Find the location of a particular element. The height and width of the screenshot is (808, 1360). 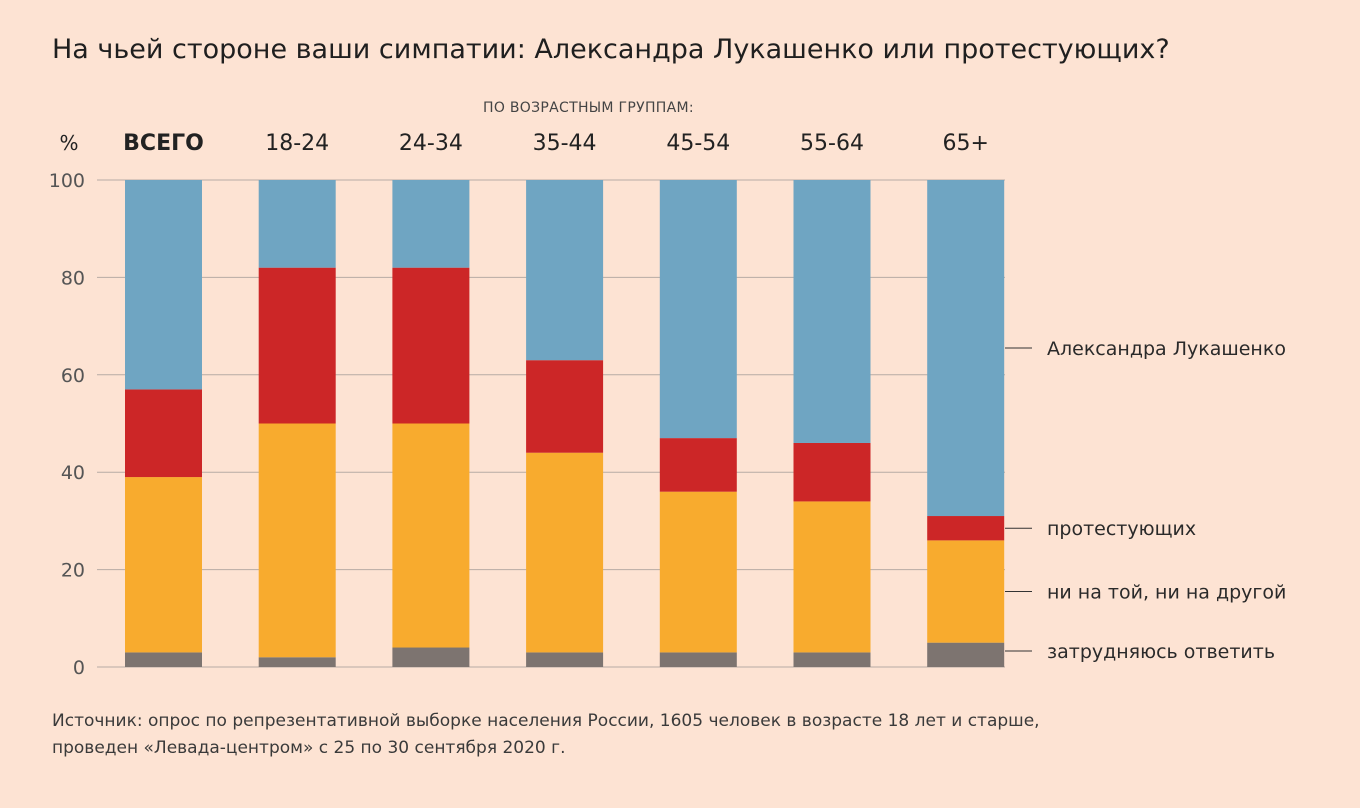

legend-label-2: протестующих is located at coordinates (1121, 529).